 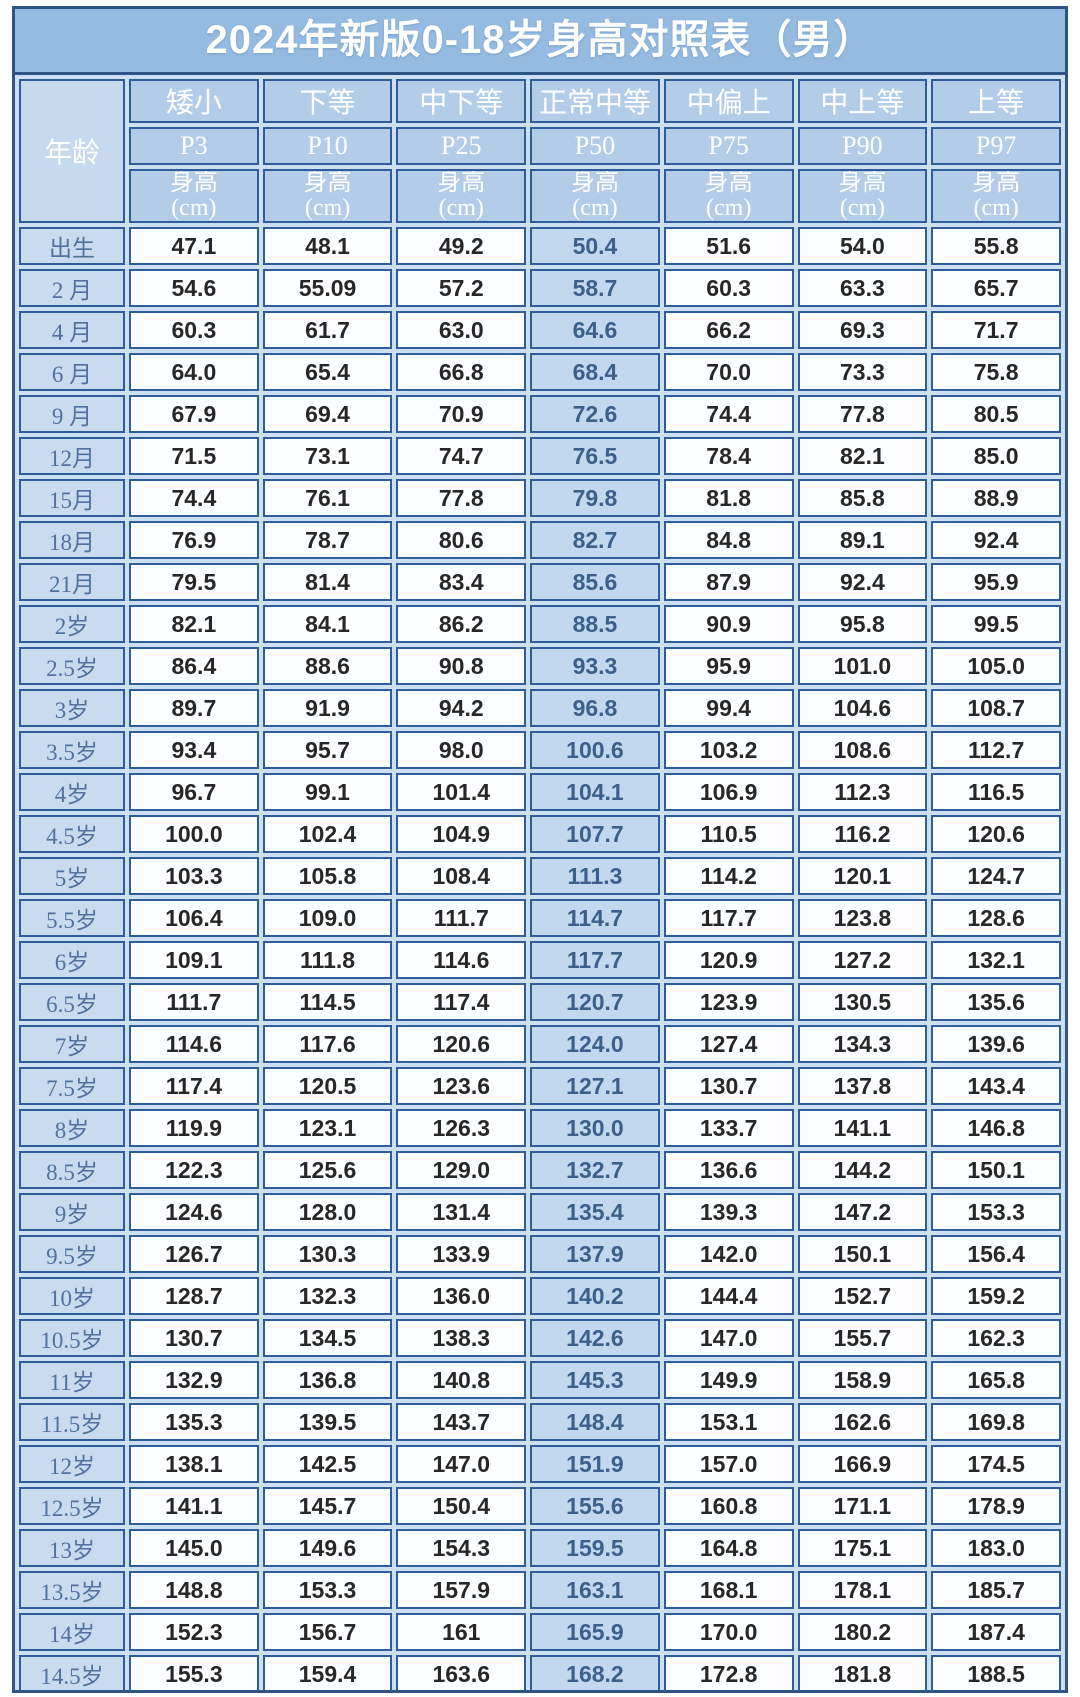 What do you see at coordinates (72, 414) in the screenshot?
I see `age-cell: 9 月` at bounding box center [72, 414].